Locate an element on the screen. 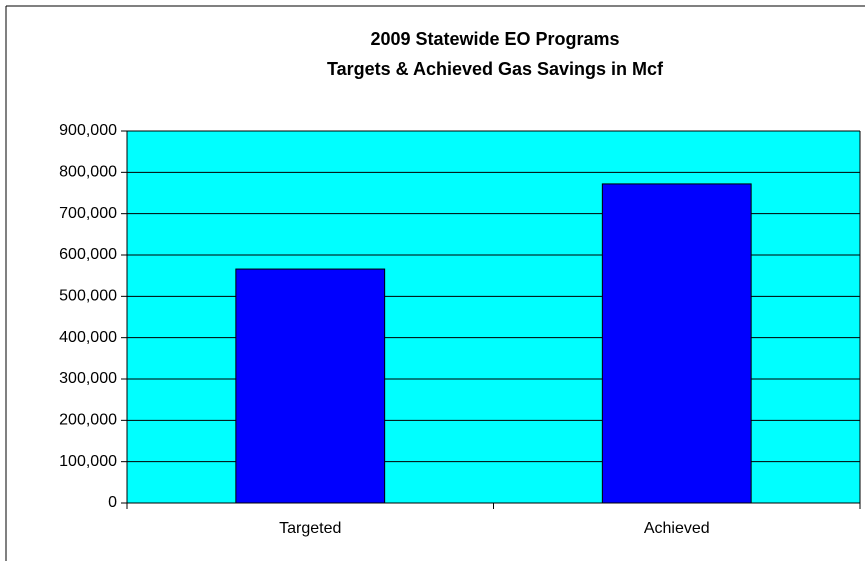 The width and height of the screenshot is (865, 561). y-tick-label: 600,000 is located at coordinates (88, 254).